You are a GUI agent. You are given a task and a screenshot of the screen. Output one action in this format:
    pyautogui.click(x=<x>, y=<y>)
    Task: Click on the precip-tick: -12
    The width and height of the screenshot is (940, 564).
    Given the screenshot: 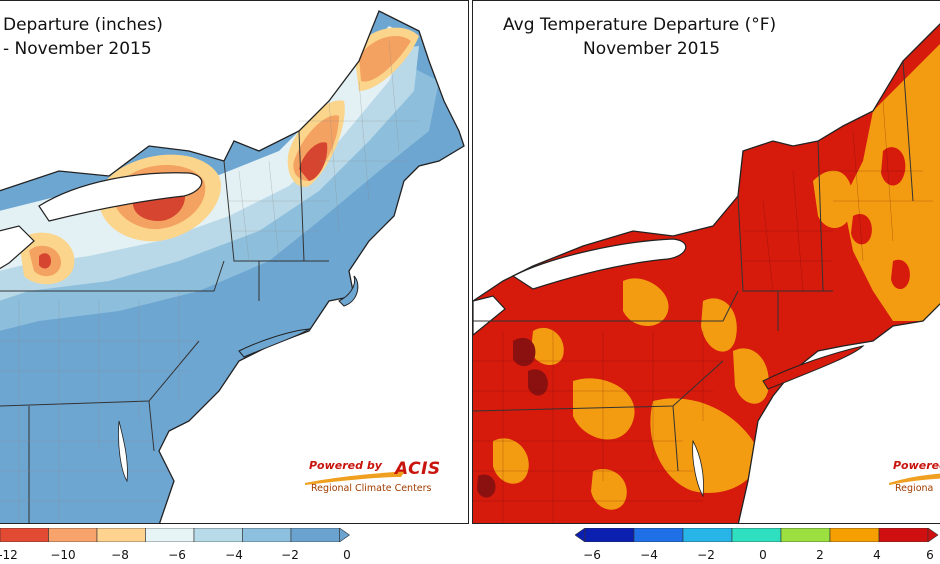 What is the action you would take?
    pyautogui.click(x=9, y=555)
    